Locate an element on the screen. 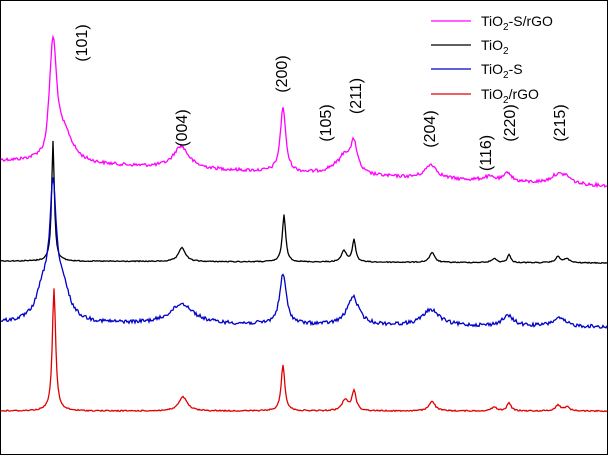 This screenshot has height=455, width=608. peak-label: (105) is located at coordinates (326, 122).